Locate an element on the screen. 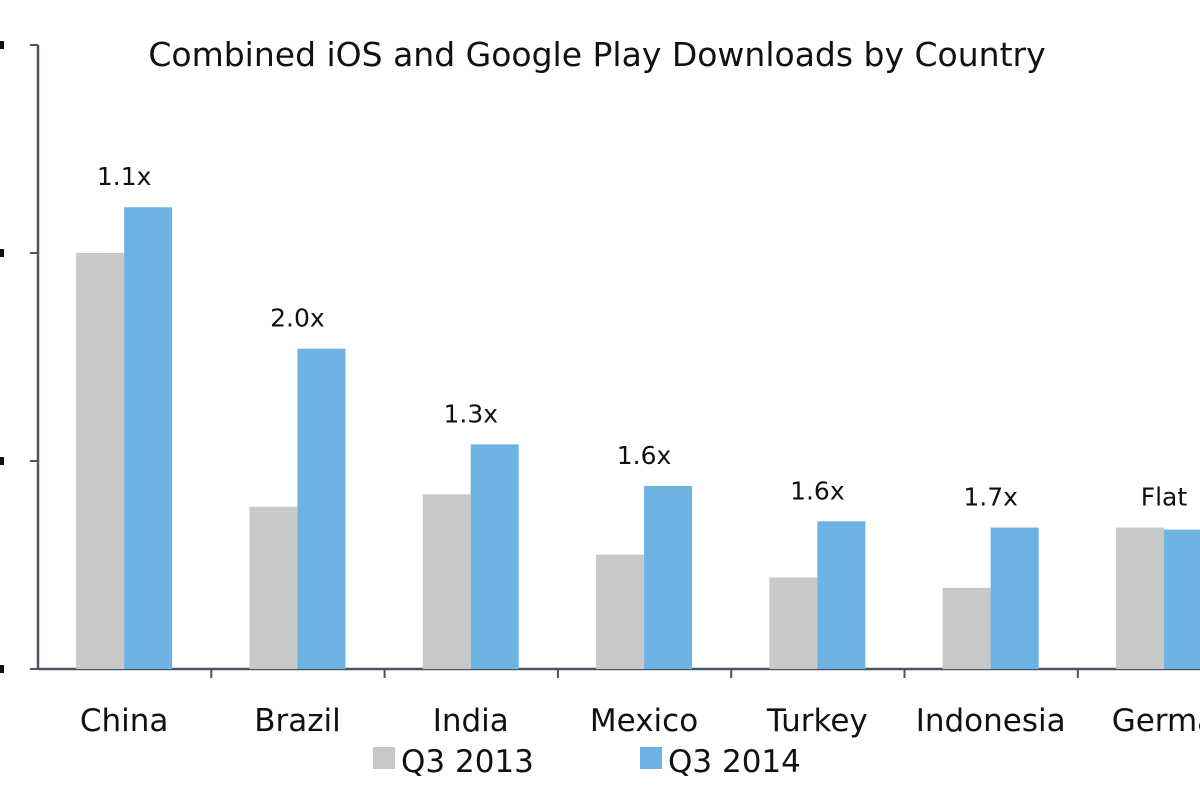 This screenshot has width=1200, height=800. x-tick-label: Mexico is located at coordinates (644, 721).